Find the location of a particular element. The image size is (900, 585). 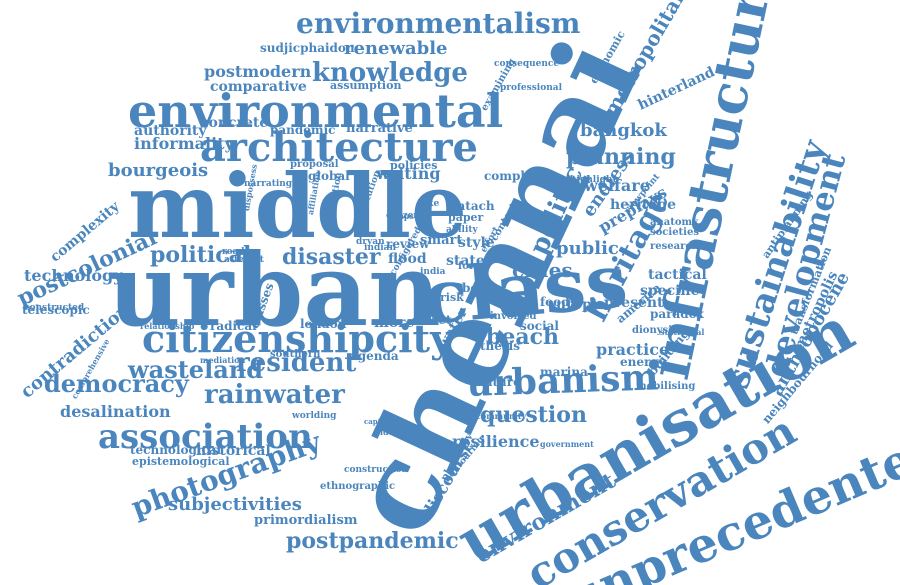

cloud-word-association: association is located at coordinates (205, 437).